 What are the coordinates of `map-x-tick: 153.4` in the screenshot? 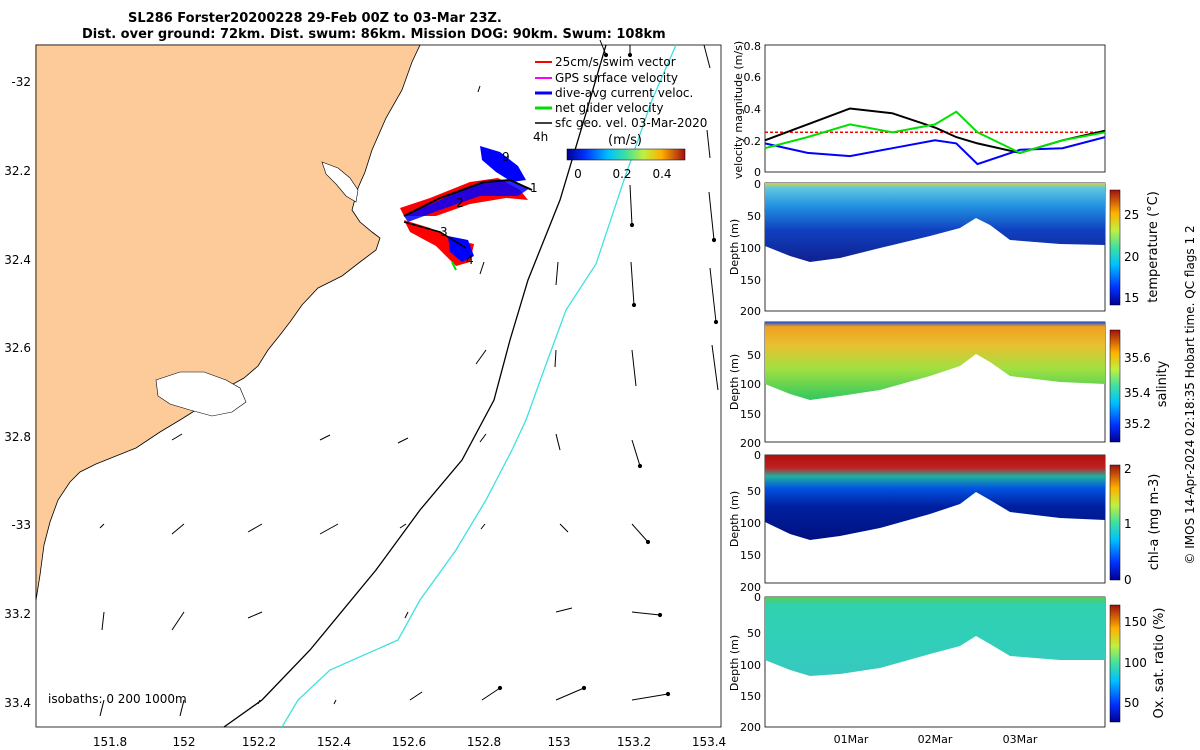 It's located at (709, 742).